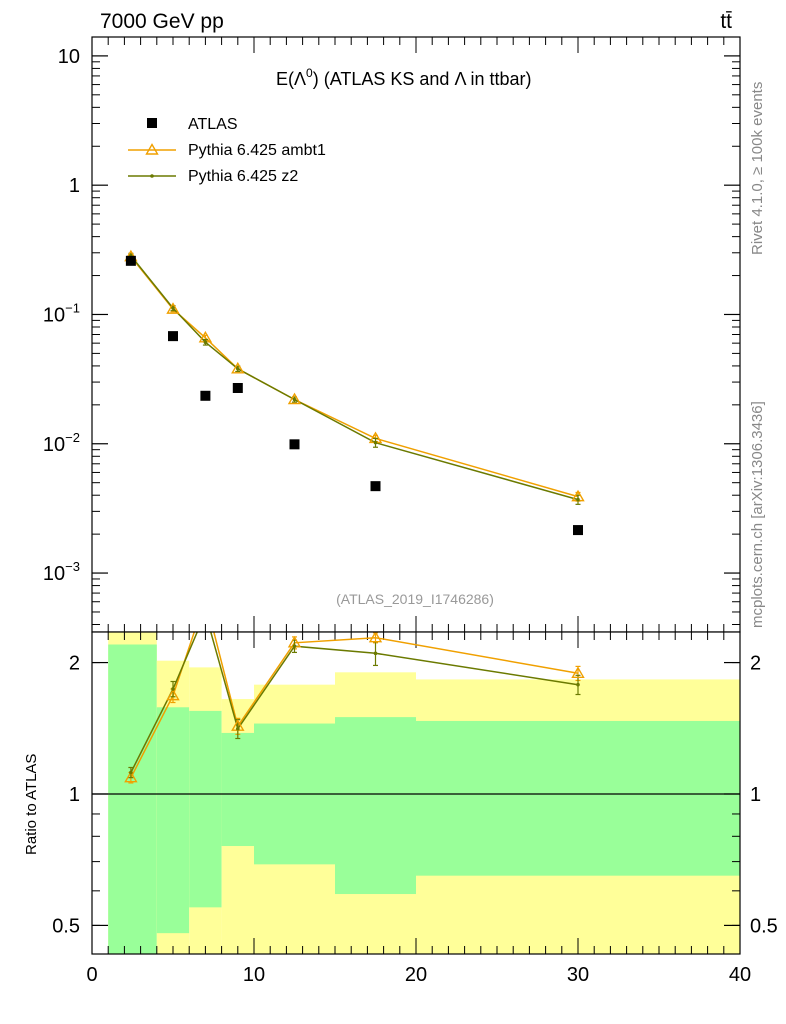 Image resolution: width=786 pixels, height=1024 pixels. I want to click on legend-label-z2: Pythia 6.425 z2, so click(243, 176).